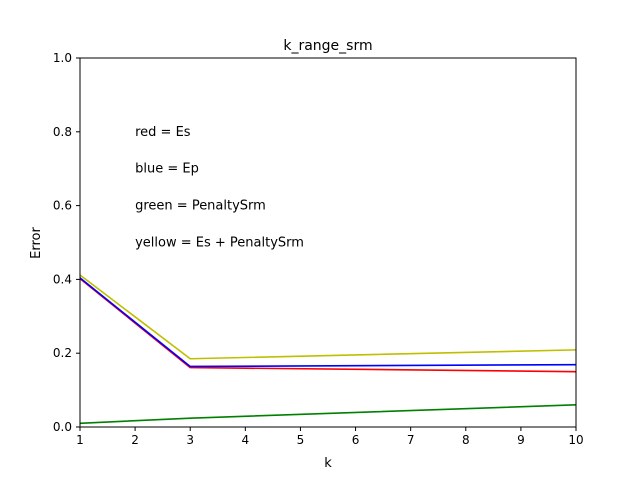  What do you see at coordinates (62, 206) in the screenshot?
I see `y-tick-label: 0.6` at bounding box center [62, 206].